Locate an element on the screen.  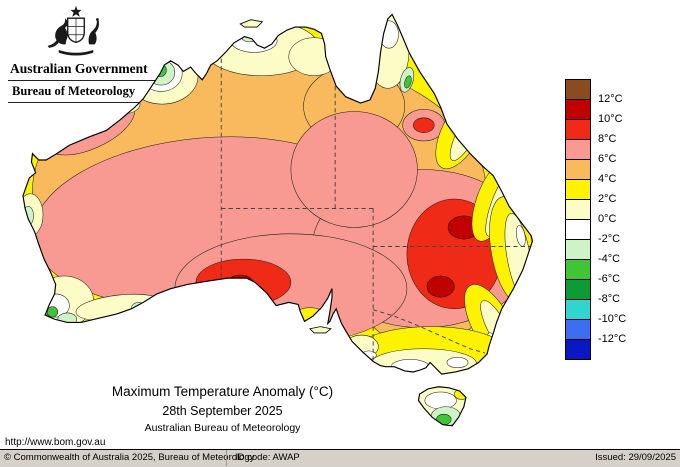
legend-label: 10°C is located at coordinates (610, 119).